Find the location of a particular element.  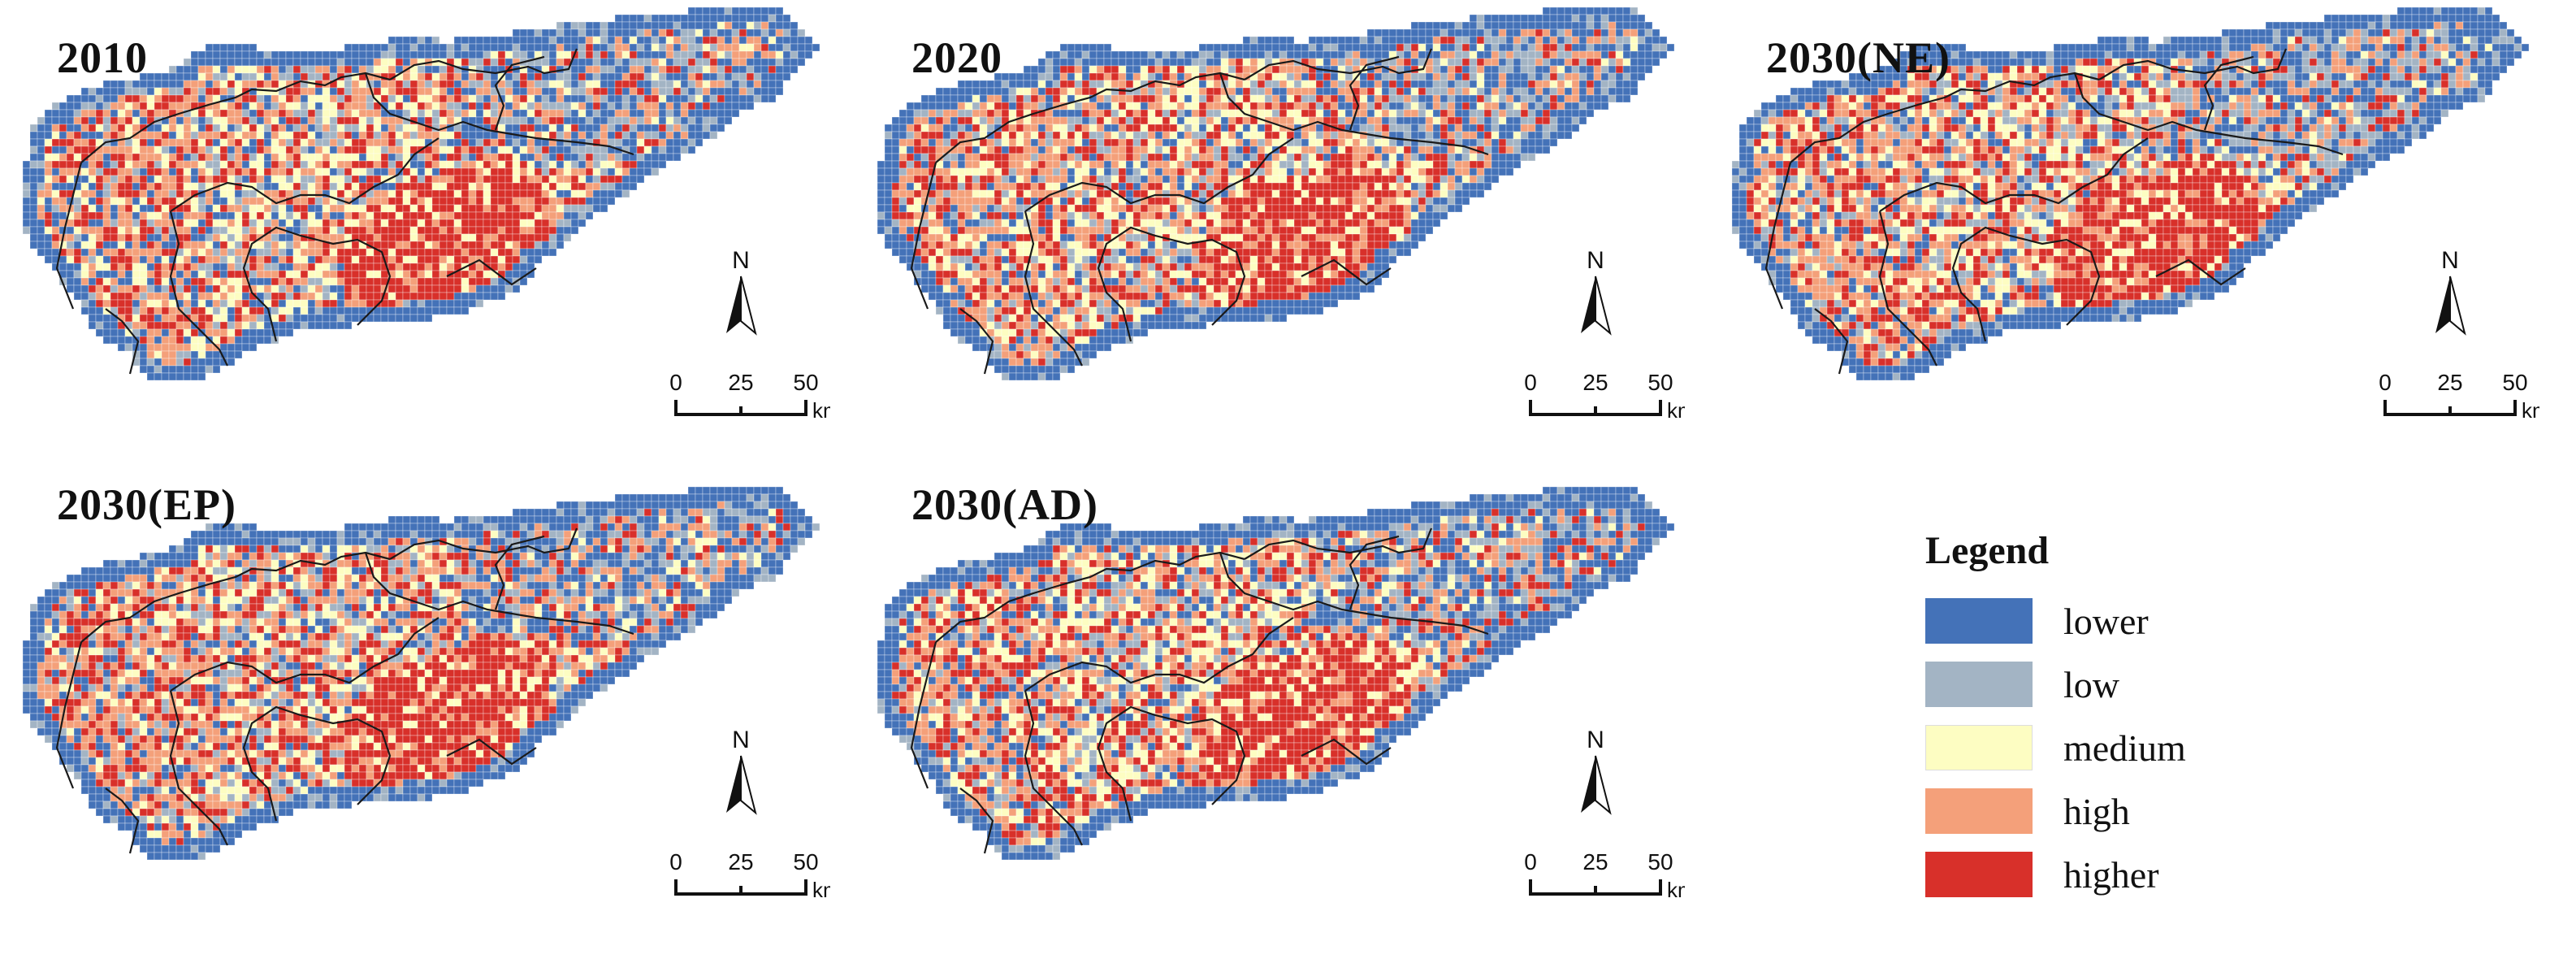

legend-item-medium: medium is located at coordinates (2095, 747).